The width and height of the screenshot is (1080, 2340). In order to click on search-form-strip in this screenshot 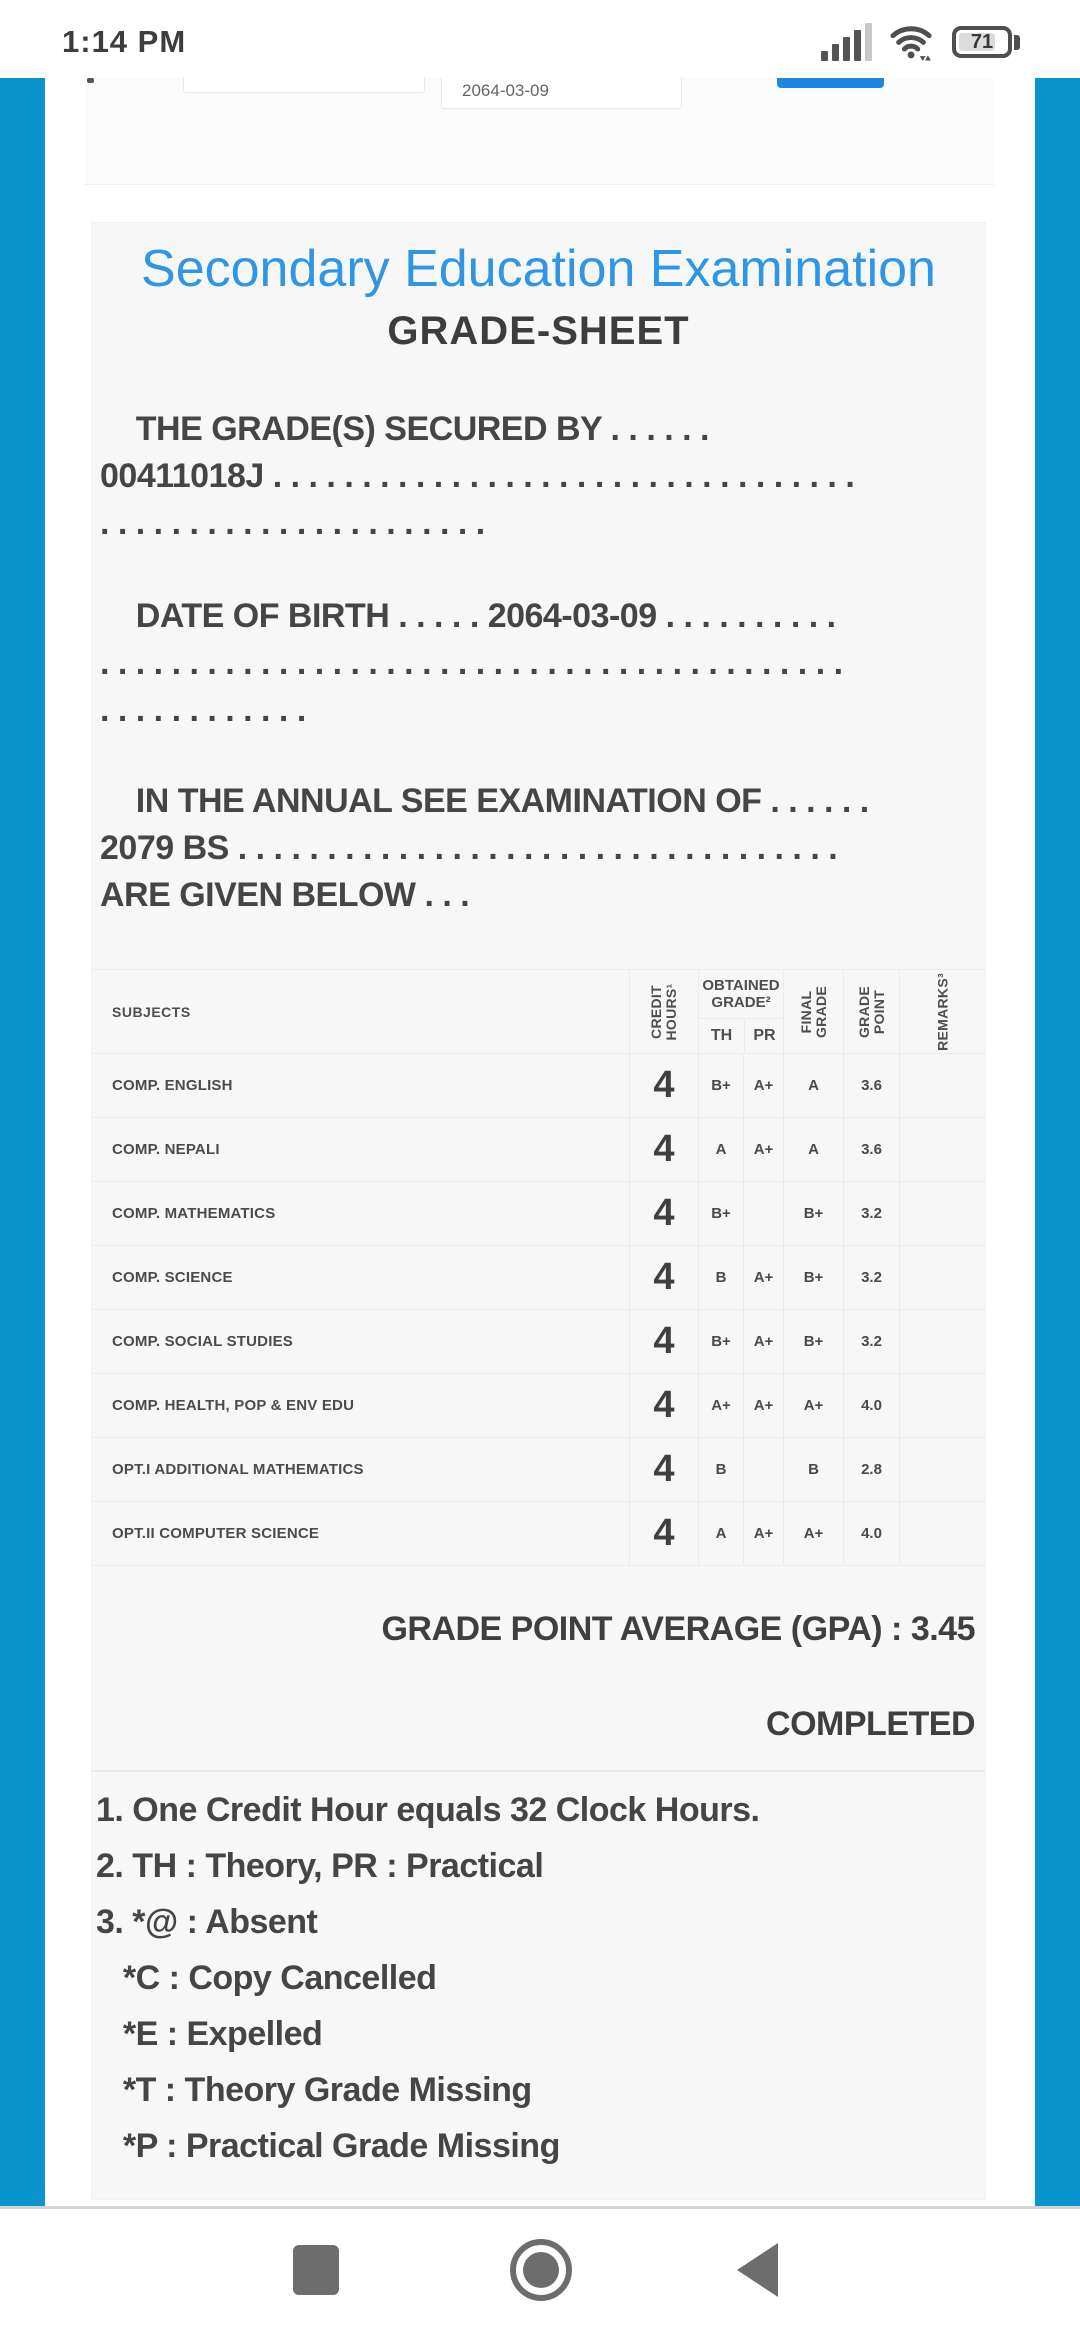, I will do `click(539, 131)`.